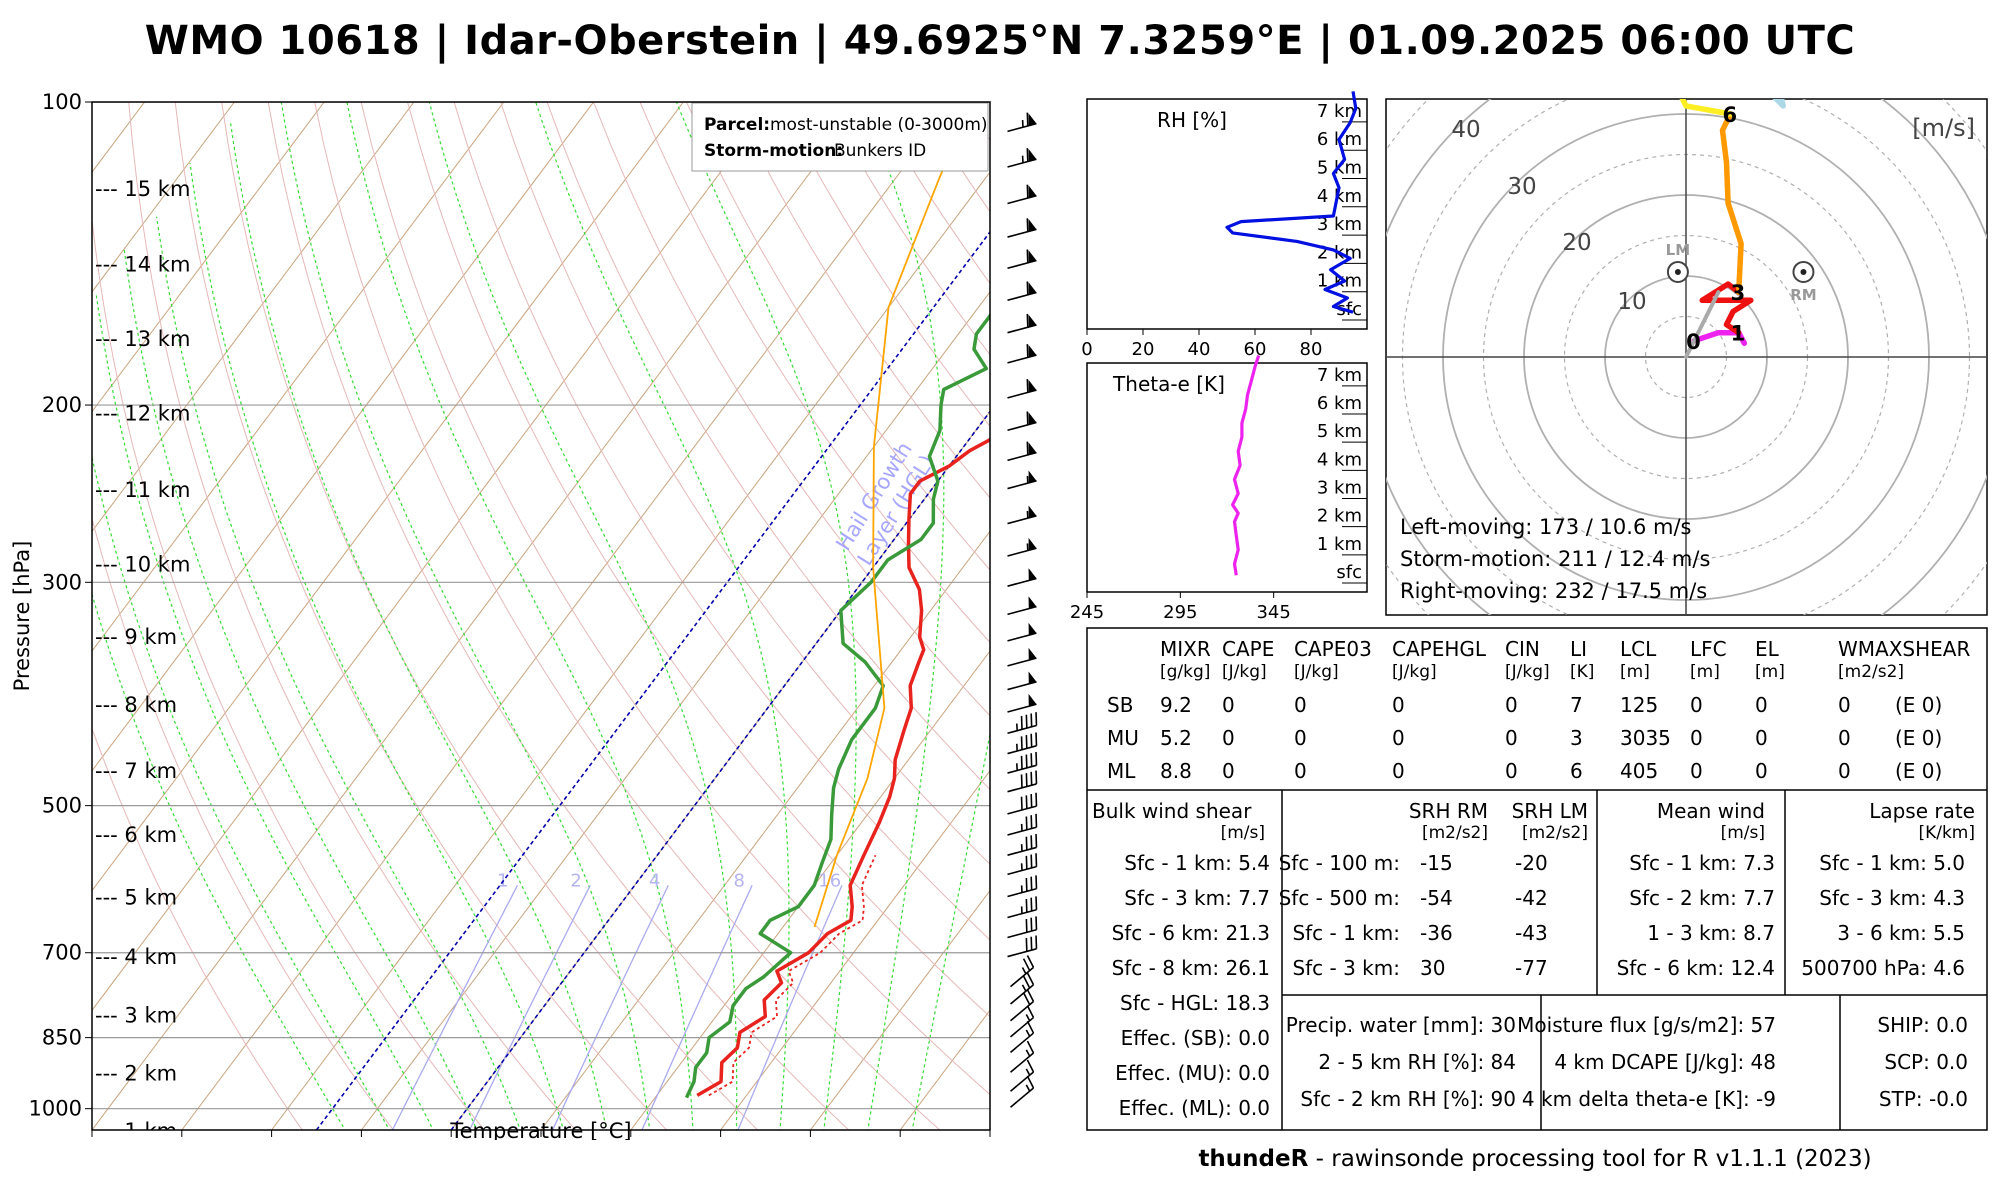 This screenshot has height=1200, width=2000. I want to click on bulk-shear-title: Bulk wind shear, so click(1172, 811).